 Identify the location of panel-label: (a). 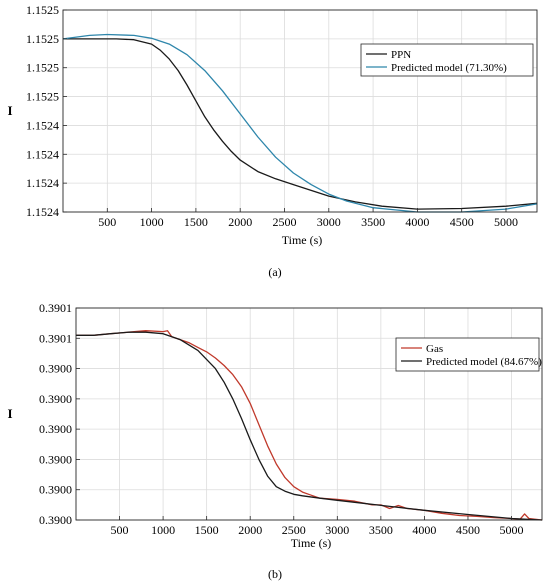
(274, 272).